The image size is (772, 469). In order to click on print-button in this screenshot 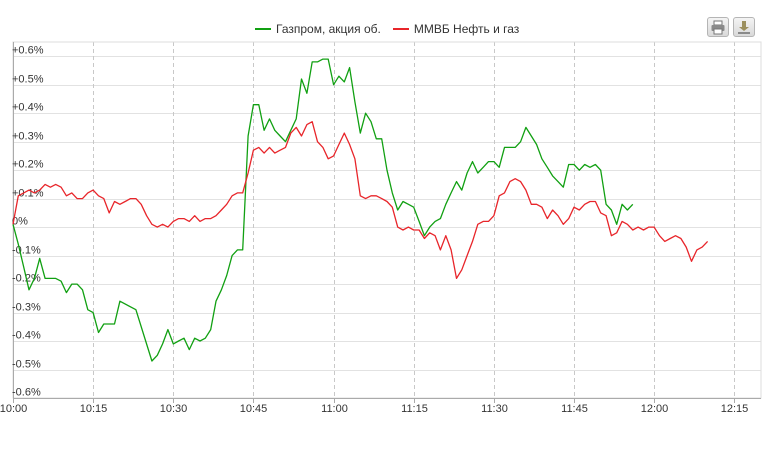, I will do `click(718, 27)`.